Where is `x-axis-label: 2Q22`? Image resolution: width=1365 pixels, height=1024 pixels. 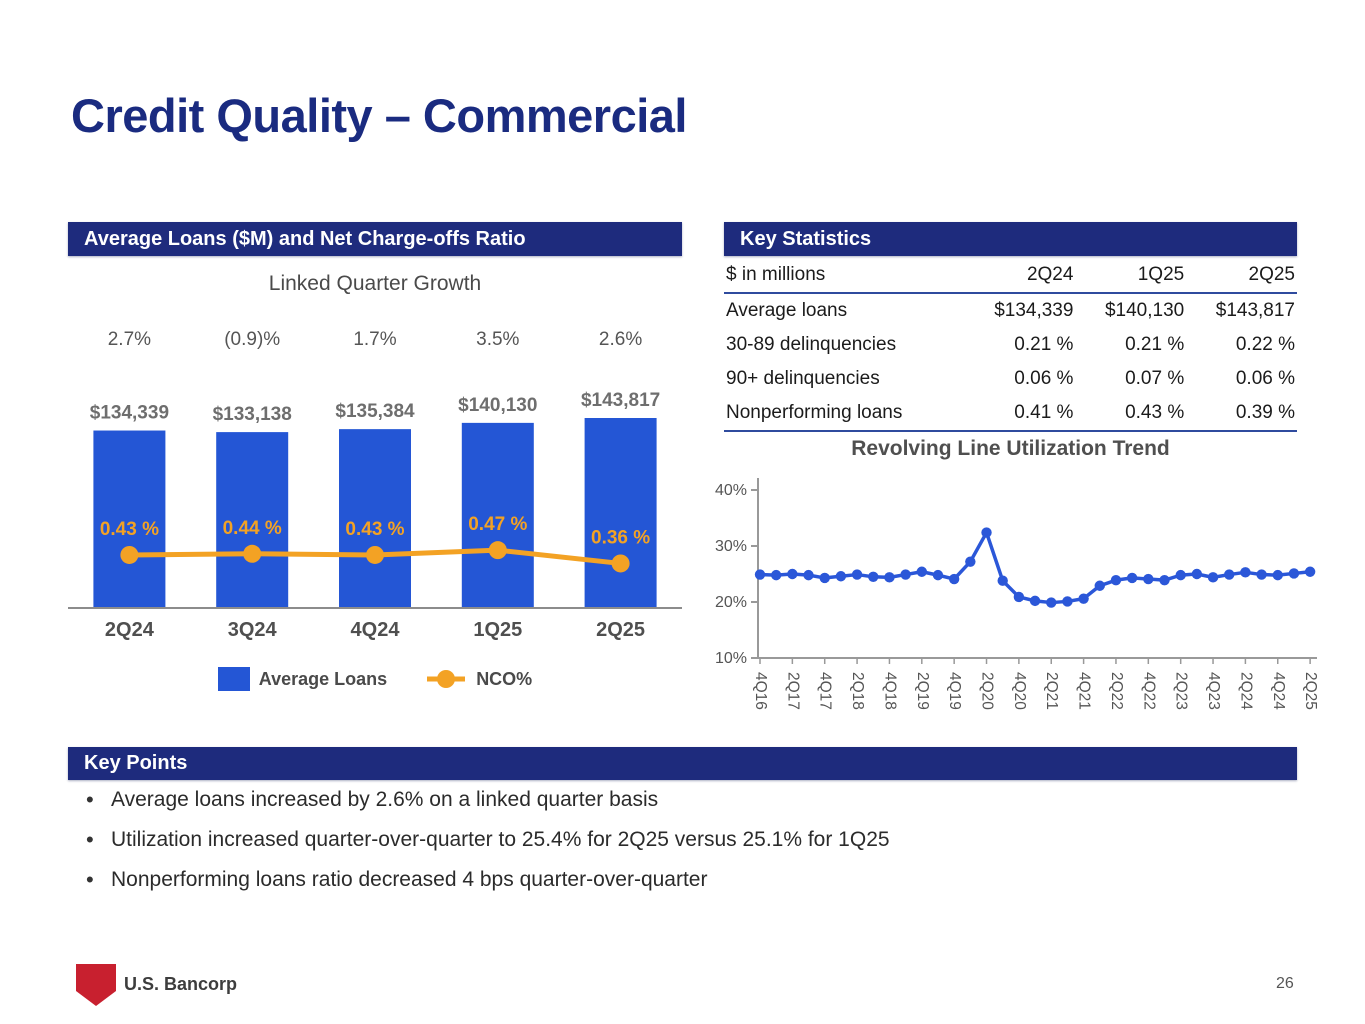 x-axis-label: 2Q22 is located at coordinates (1116, 691).